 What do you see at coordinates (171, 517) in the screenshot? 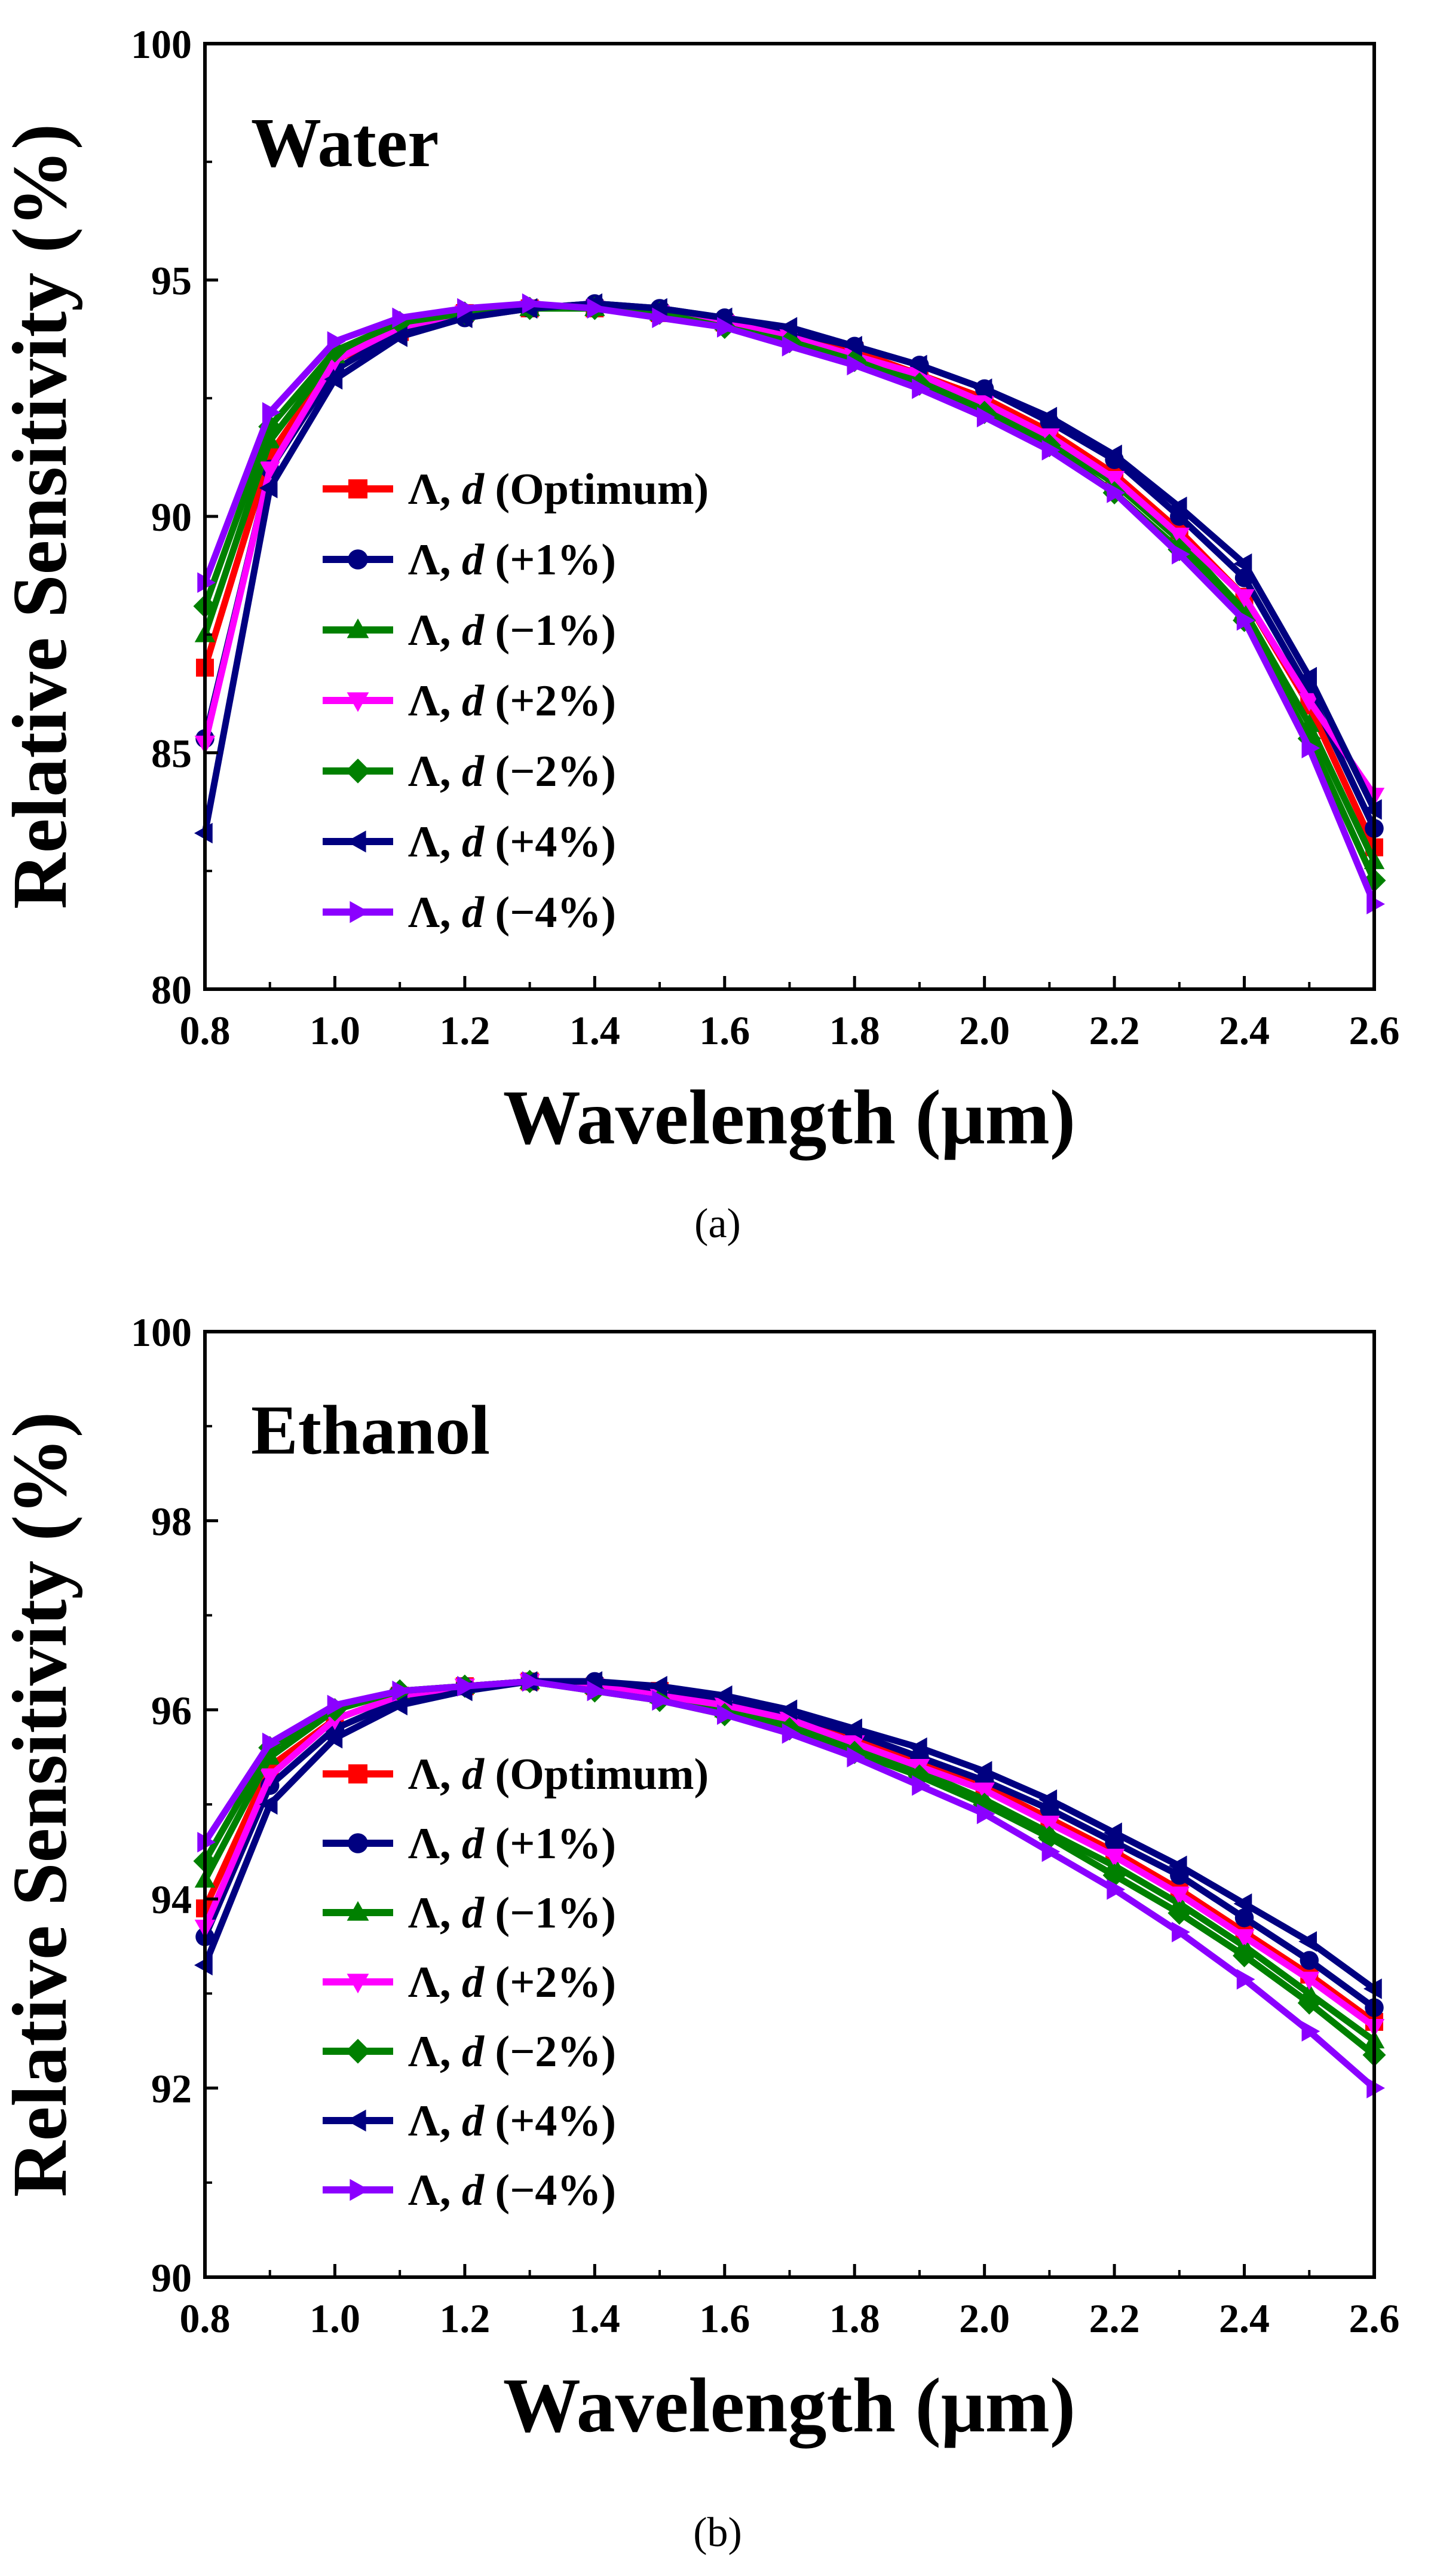
I see `y-tick-label: 90` at bounding box center [171, 517].